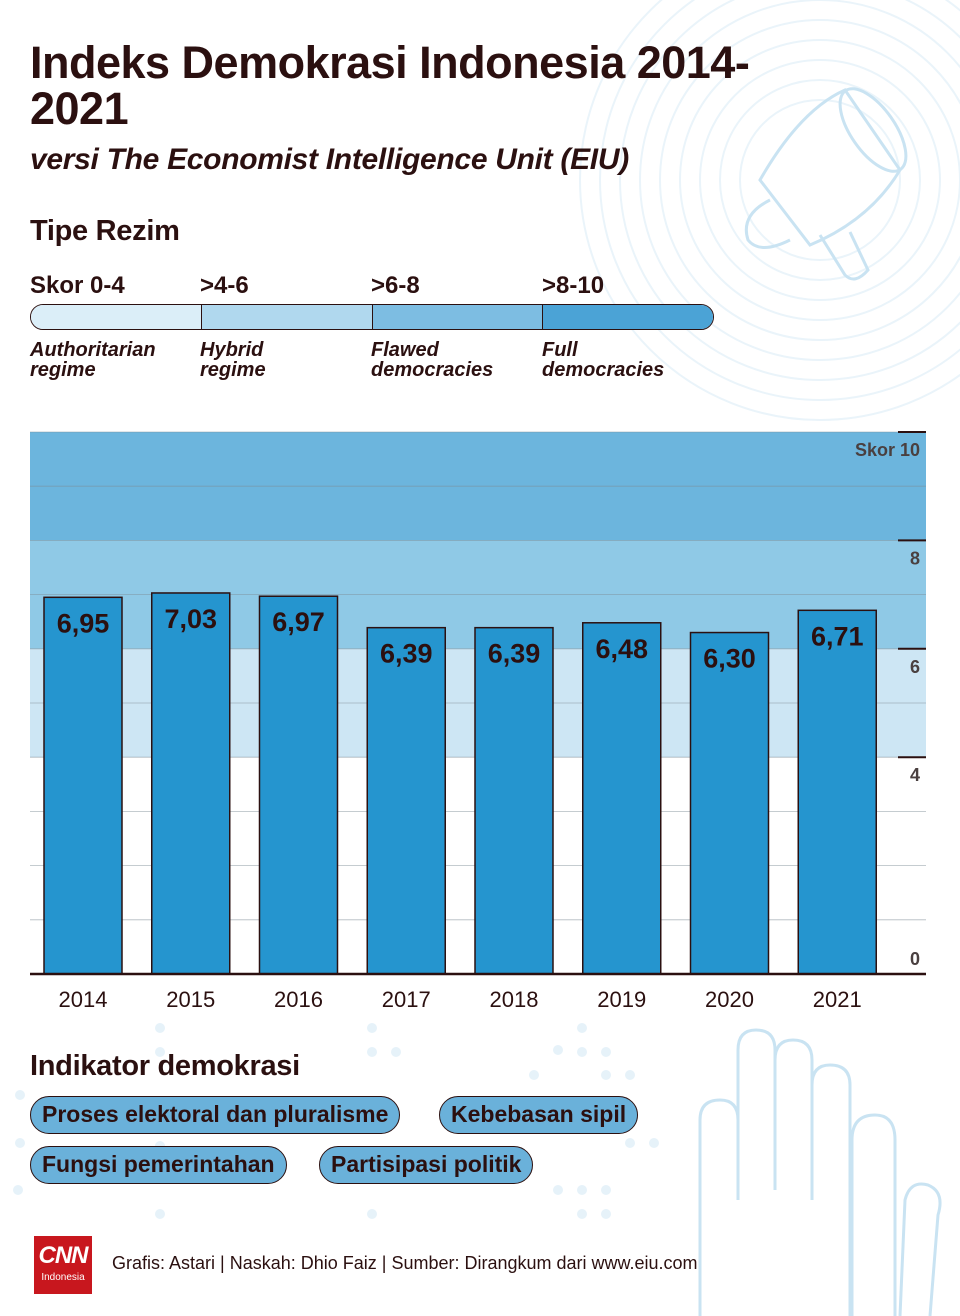 This screenshot has height=1316, width=960. Describe the element at coordinates (560, 350) in the screenshot. I see `regime-name-line: Full` at that location.